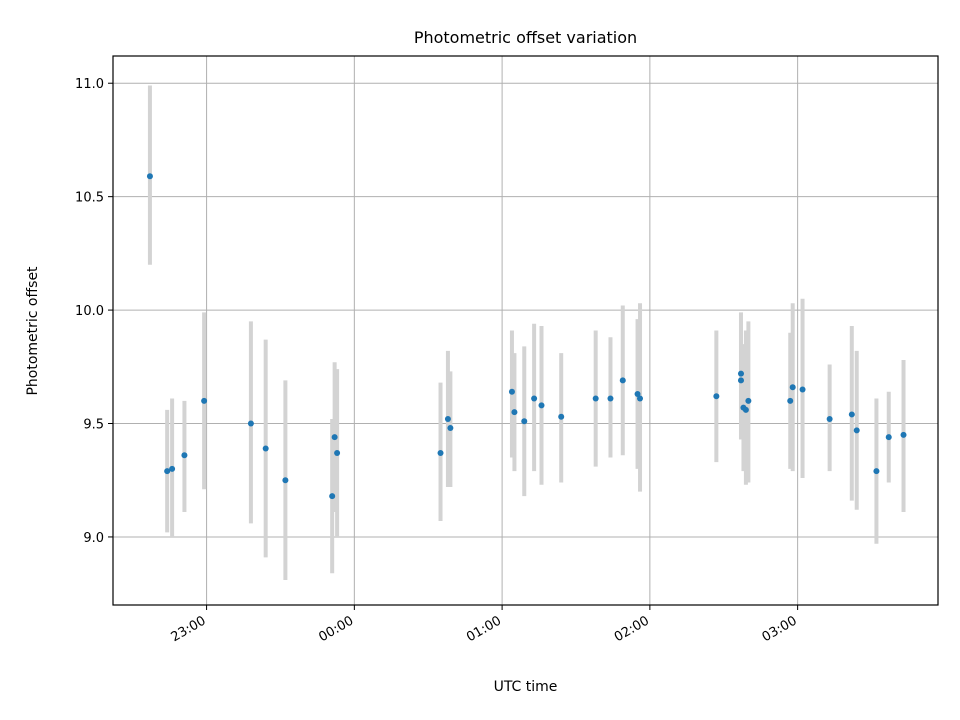  Describe the element at coordinates (93, 425) in the screenshot. I see `y-tick-label: 9.5` at that location.